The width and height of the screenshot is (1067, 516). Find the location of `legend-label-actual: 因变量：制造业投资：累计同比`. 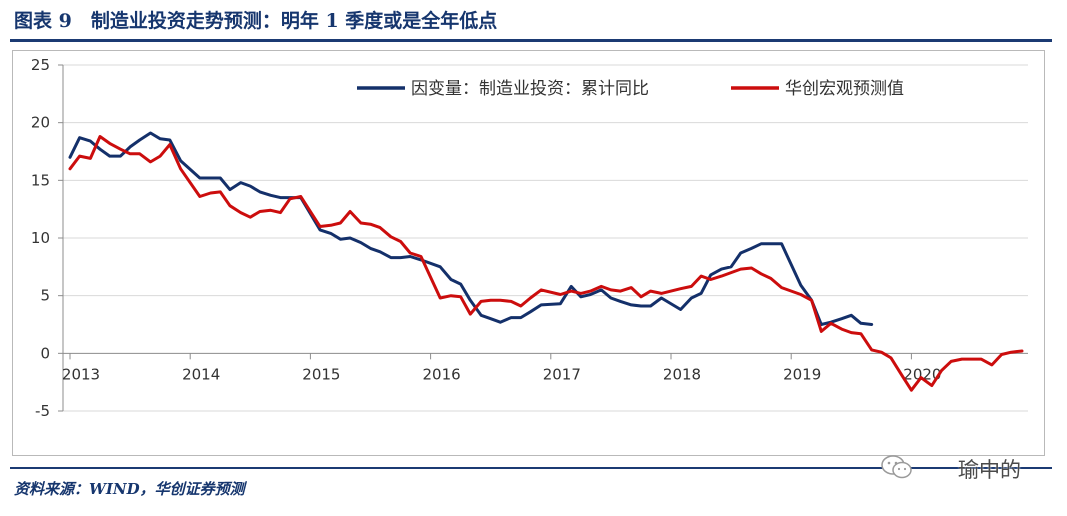

legend-label-actual: 因变量：制造业投资：累计同比 is located at coordinates (530, 89).